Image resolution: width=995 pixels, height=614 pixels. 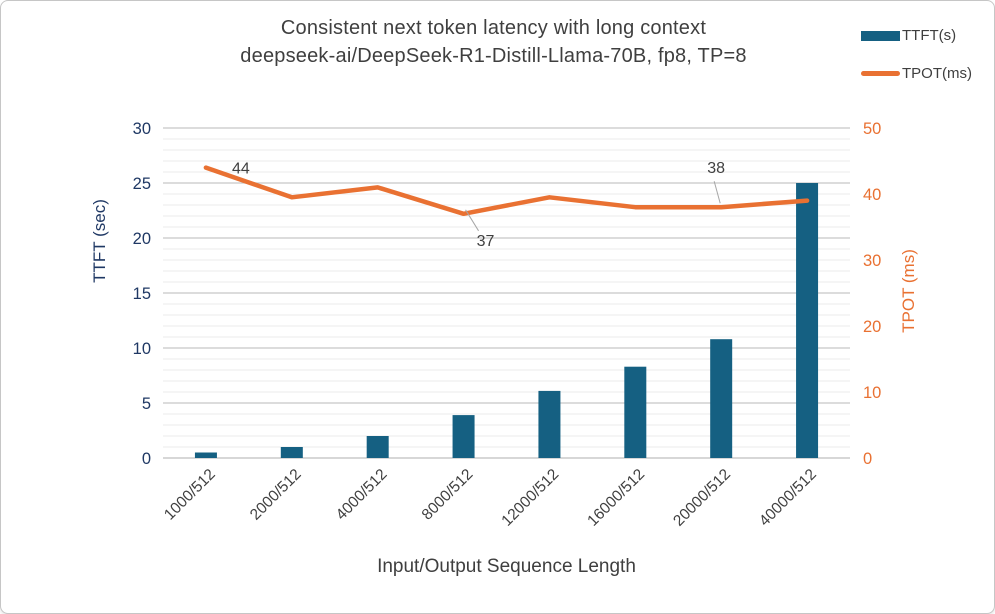 I want to click on x-tick-label: 16000/512, so click(x=616, y=498).